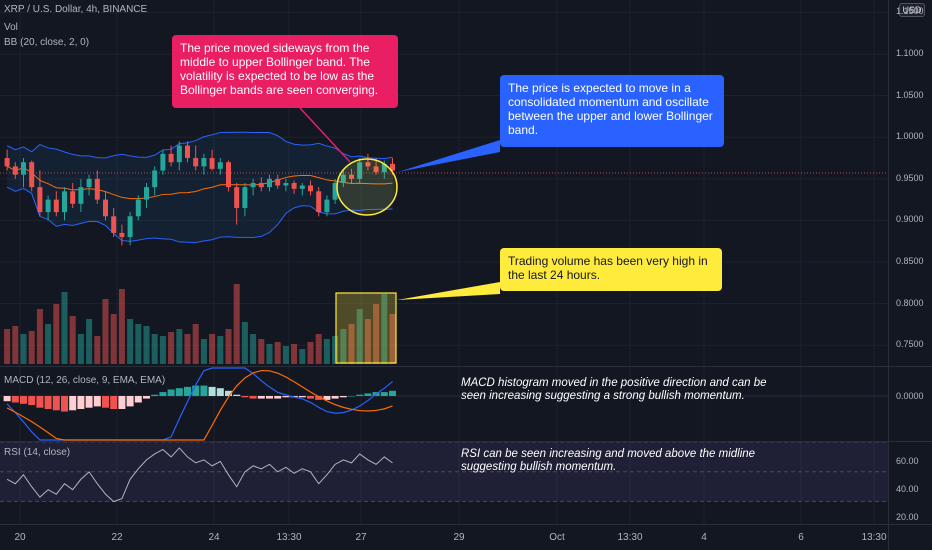 The height and width of the screenshot is (550, 932). I want to click on time-tick: 4, so click(704, 537).